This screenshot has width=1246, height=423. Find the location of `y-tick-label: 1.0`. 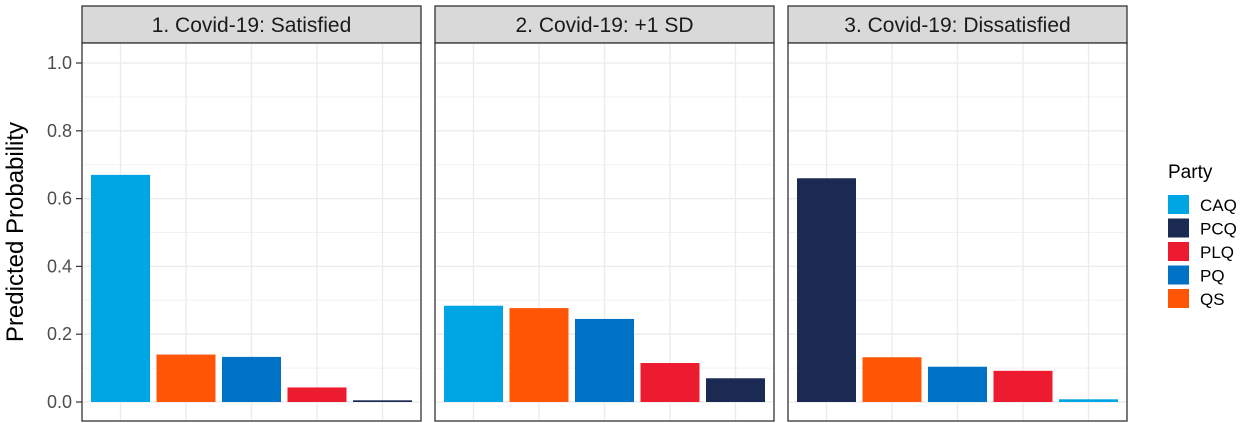

y-tick-label: 1.0 is located at coordinates (59, 63).